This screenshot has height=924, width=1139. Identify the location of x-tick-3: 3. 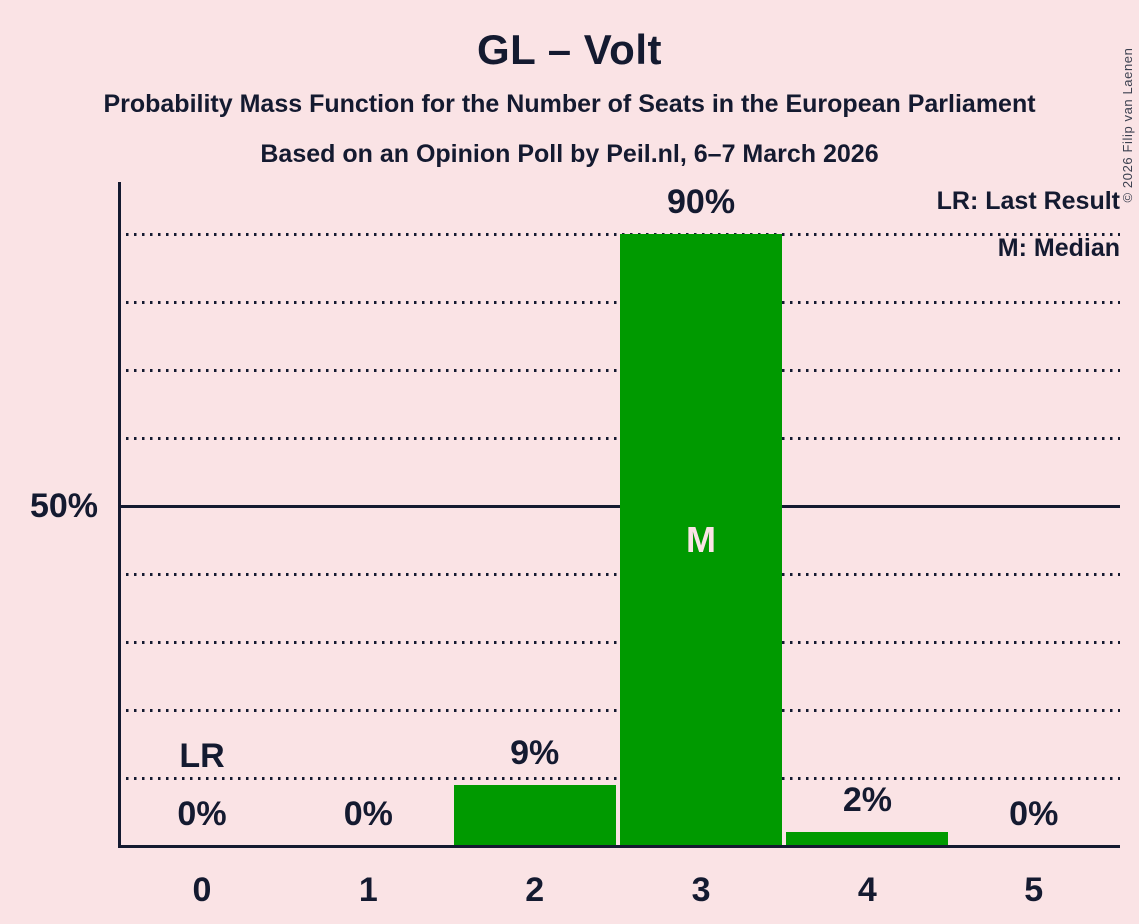
(701, 890).